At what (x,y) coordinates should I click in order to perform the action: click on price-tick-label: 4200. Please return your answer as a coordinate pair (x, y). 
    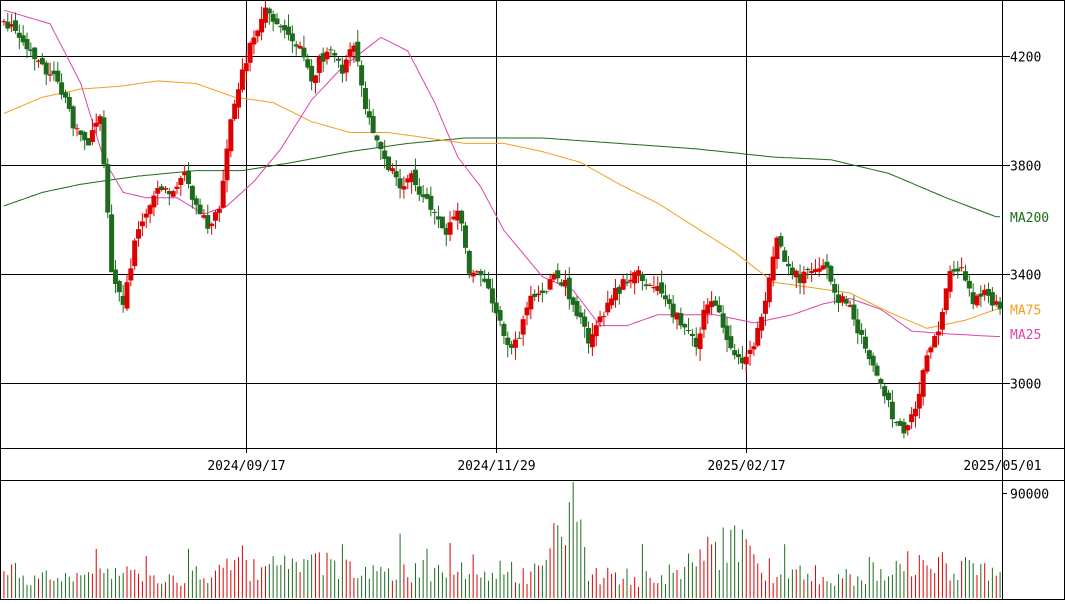
    Looking at the image, I should click on (1025, 58).